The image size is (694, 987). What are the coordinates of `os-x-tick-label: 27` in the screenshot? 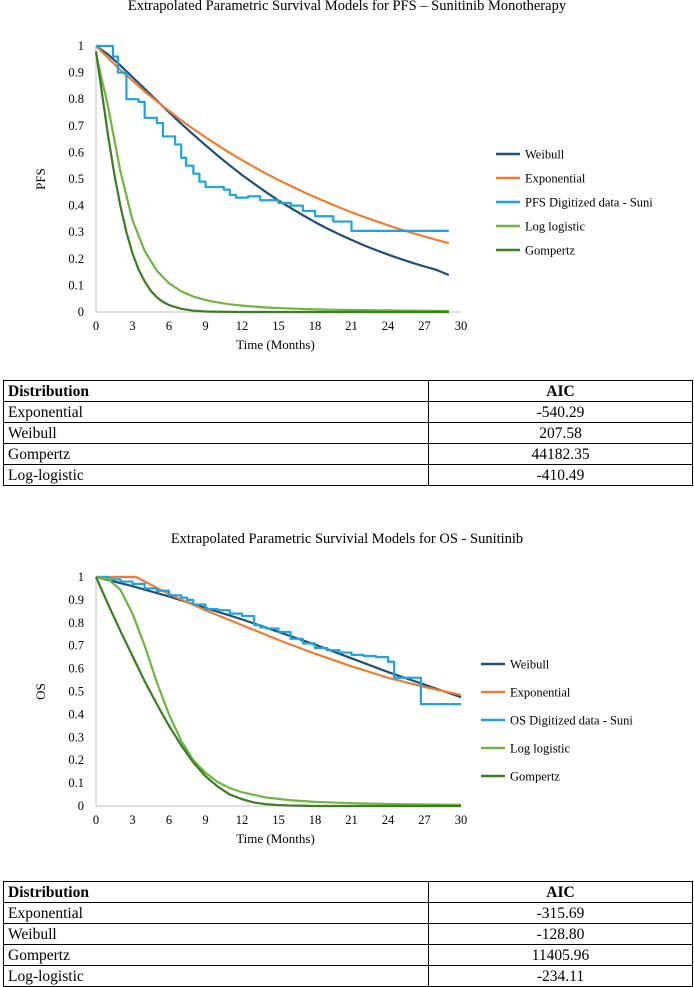 It's located at (424, 820).